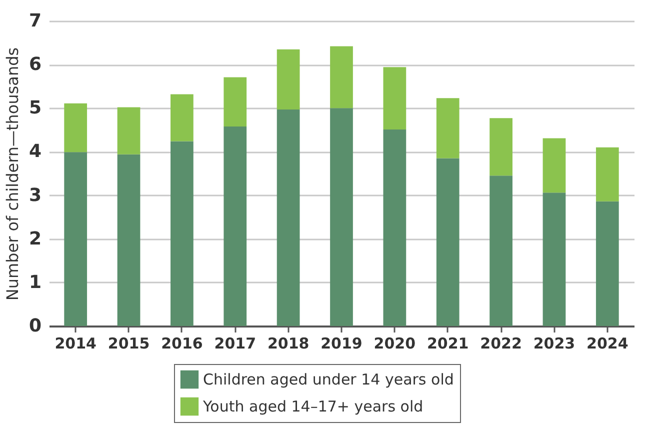  What do you see at coordinates (501, 343) in the screenshot?
I see `x-tick-label: 2022` at bounding box center [501, 343].